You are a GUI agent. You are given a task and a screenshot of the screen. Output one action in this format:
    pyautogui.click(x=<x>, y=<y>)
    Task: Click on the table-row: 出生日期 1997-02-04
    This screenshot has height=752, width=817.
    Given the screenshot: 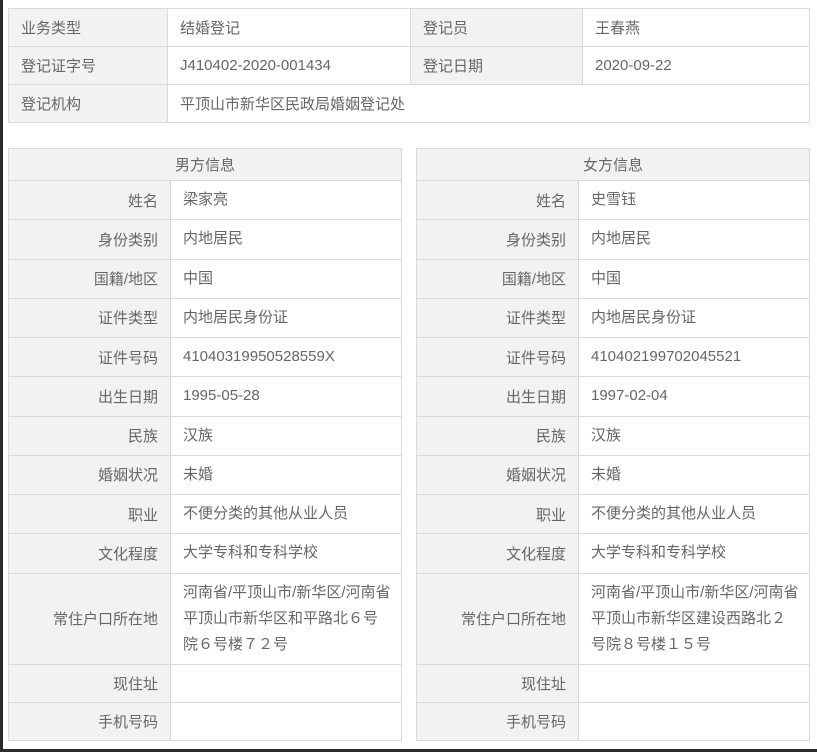 What is the action you would take?
    pyautogui.click(x=613, y=396)
    